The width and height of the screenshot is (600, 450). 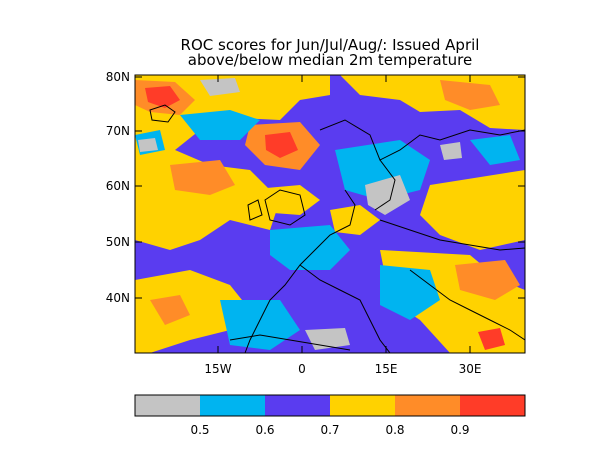 What do you see at coordinates (118, 242) in the screenshot?
I see `y-tick-label: 50N` at bounding box center [118, 242].